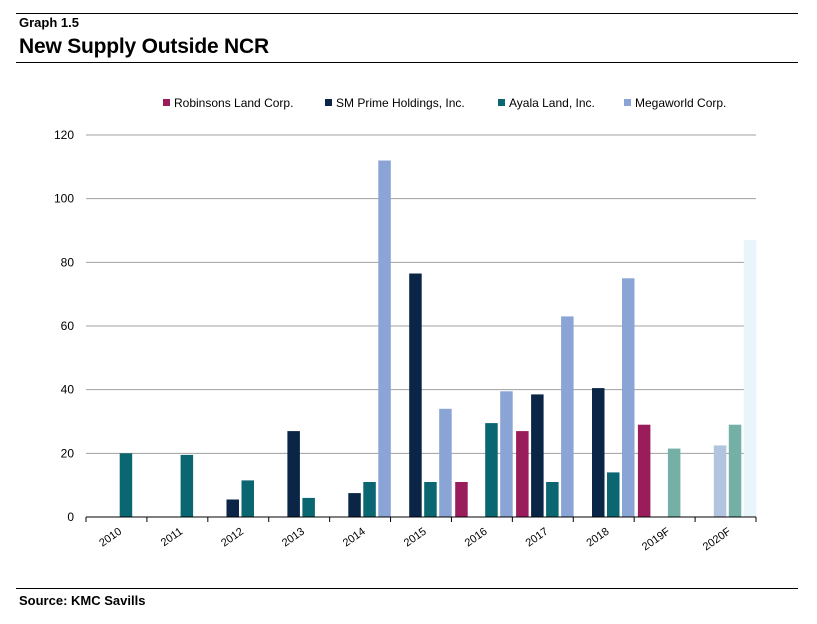 This screenshot has height=624, width=817. Describe the element at coordinates (64, 199) in the screenshot. I see `y-tick-label: 100` at that location.